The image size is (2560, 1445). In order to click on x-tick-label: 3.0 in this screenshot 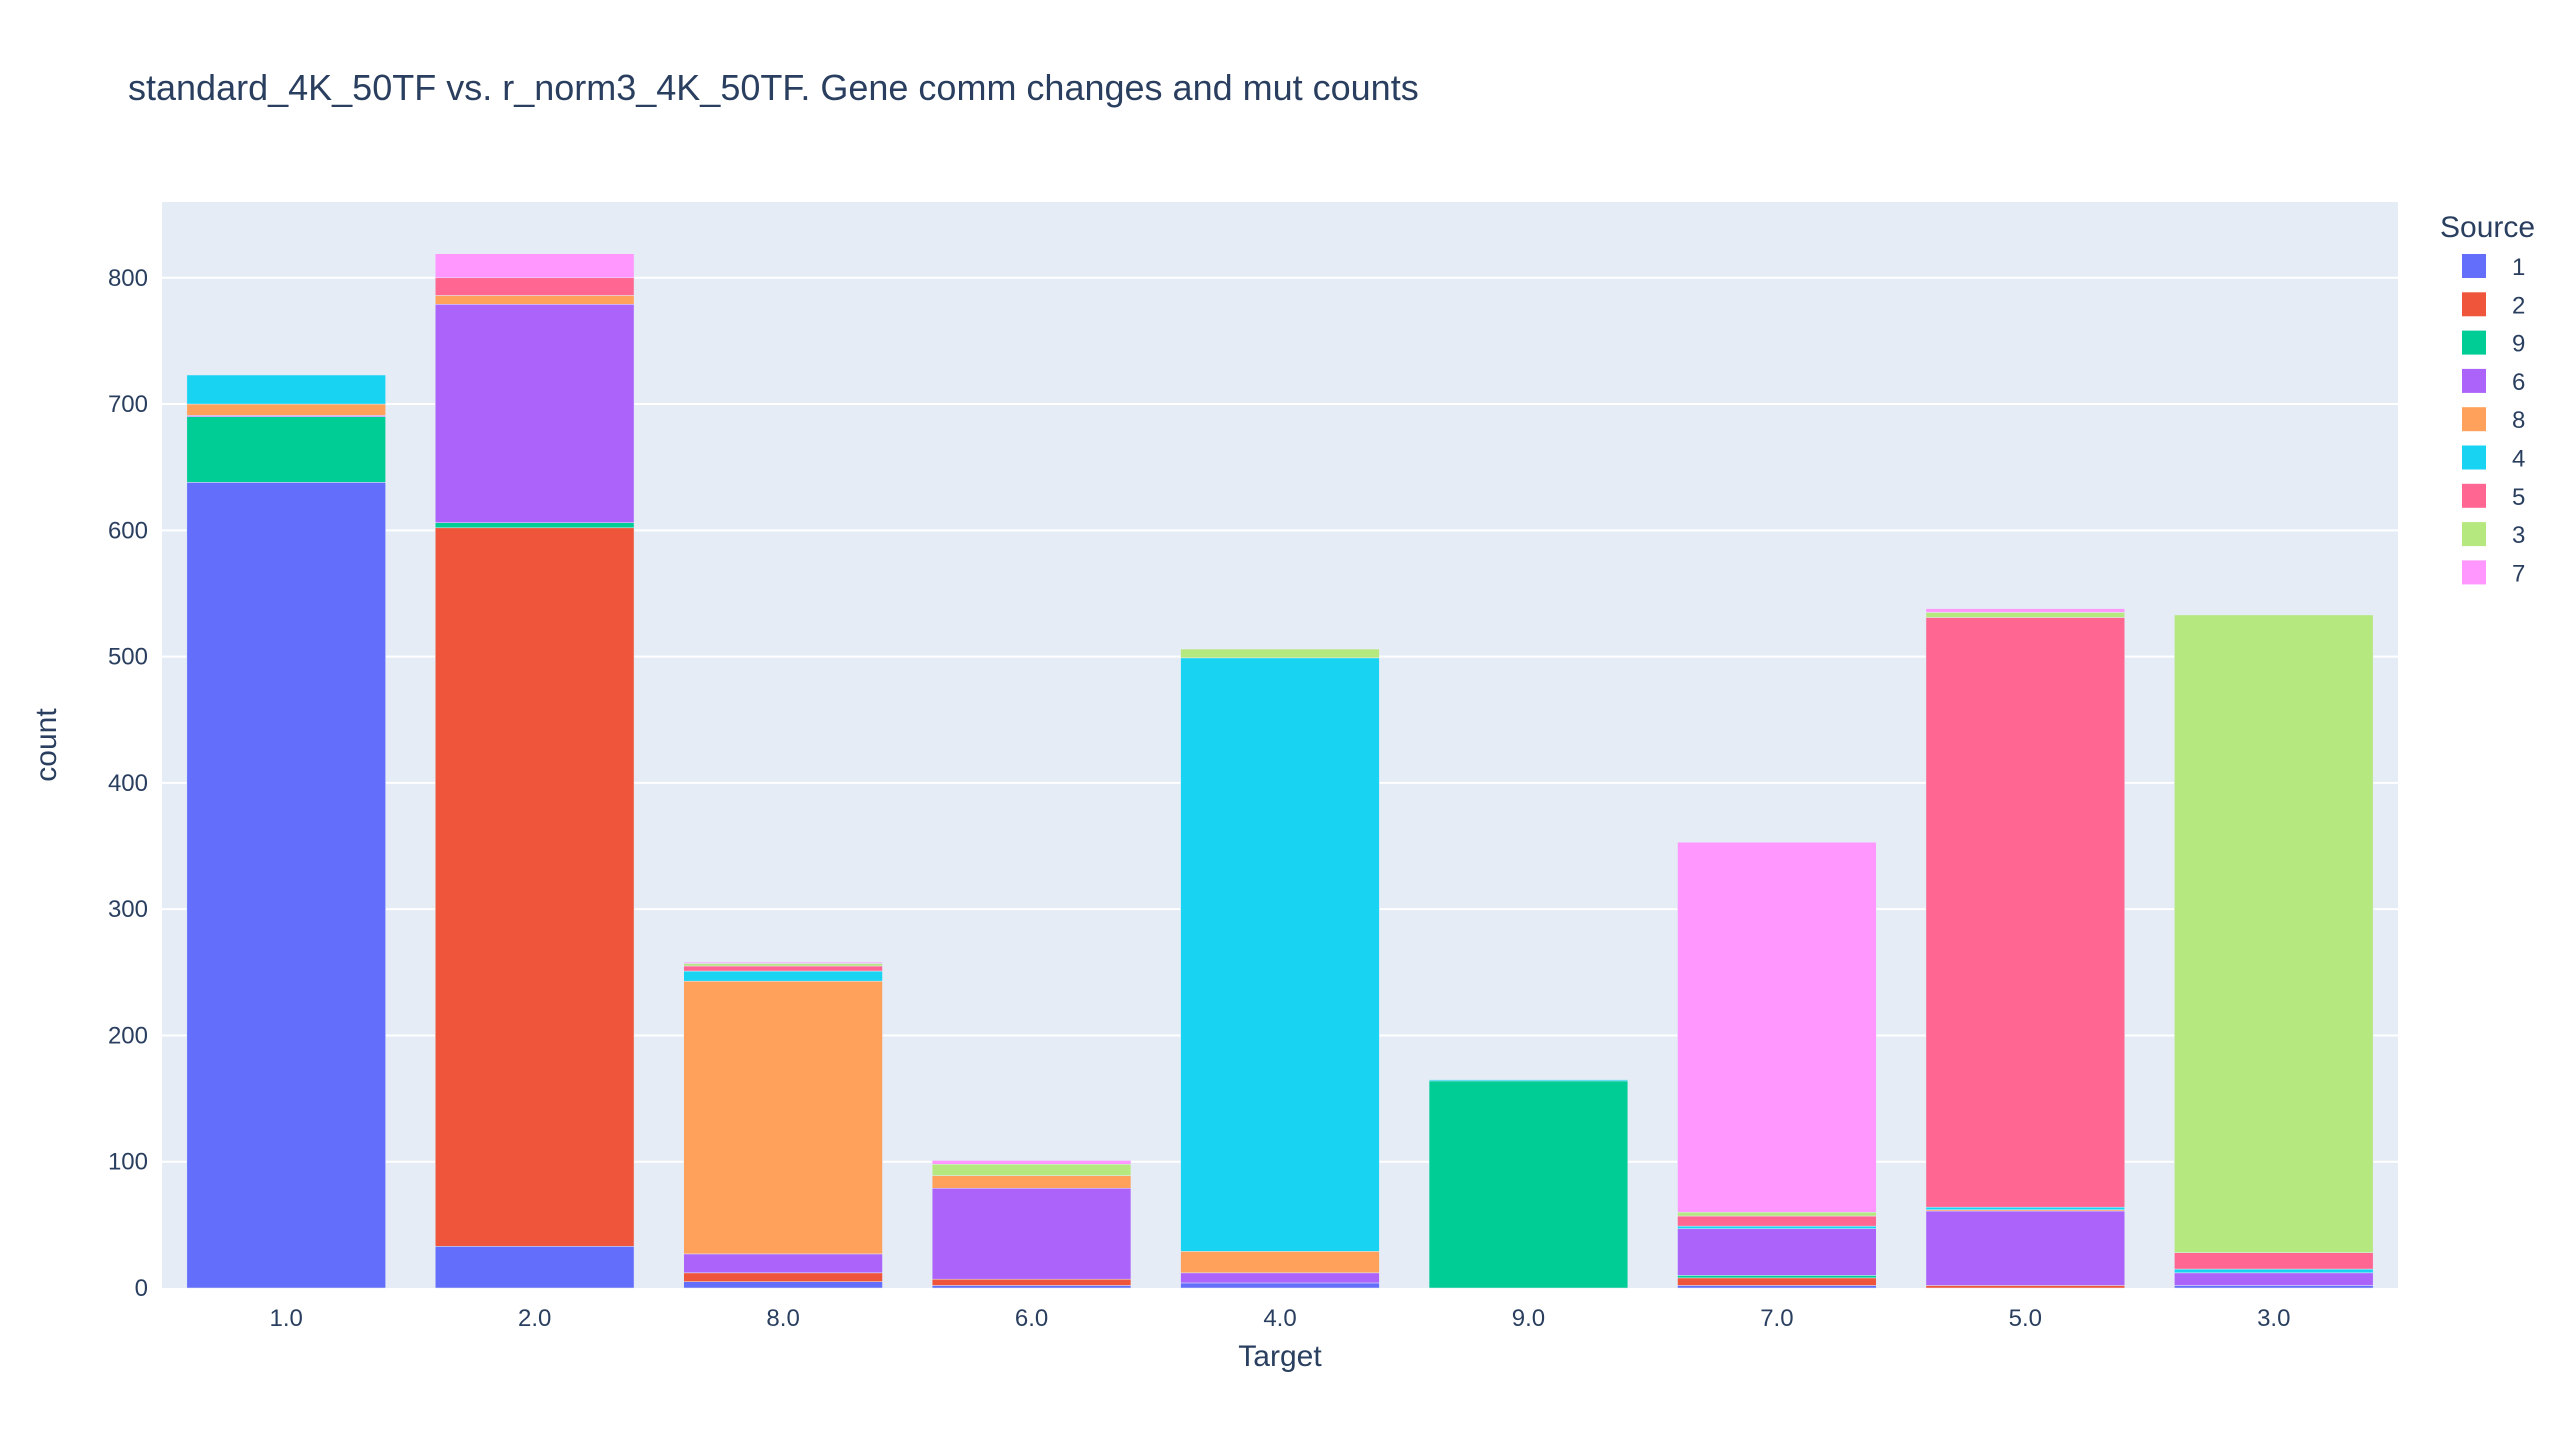, I will do `click(2273, 1318)`.